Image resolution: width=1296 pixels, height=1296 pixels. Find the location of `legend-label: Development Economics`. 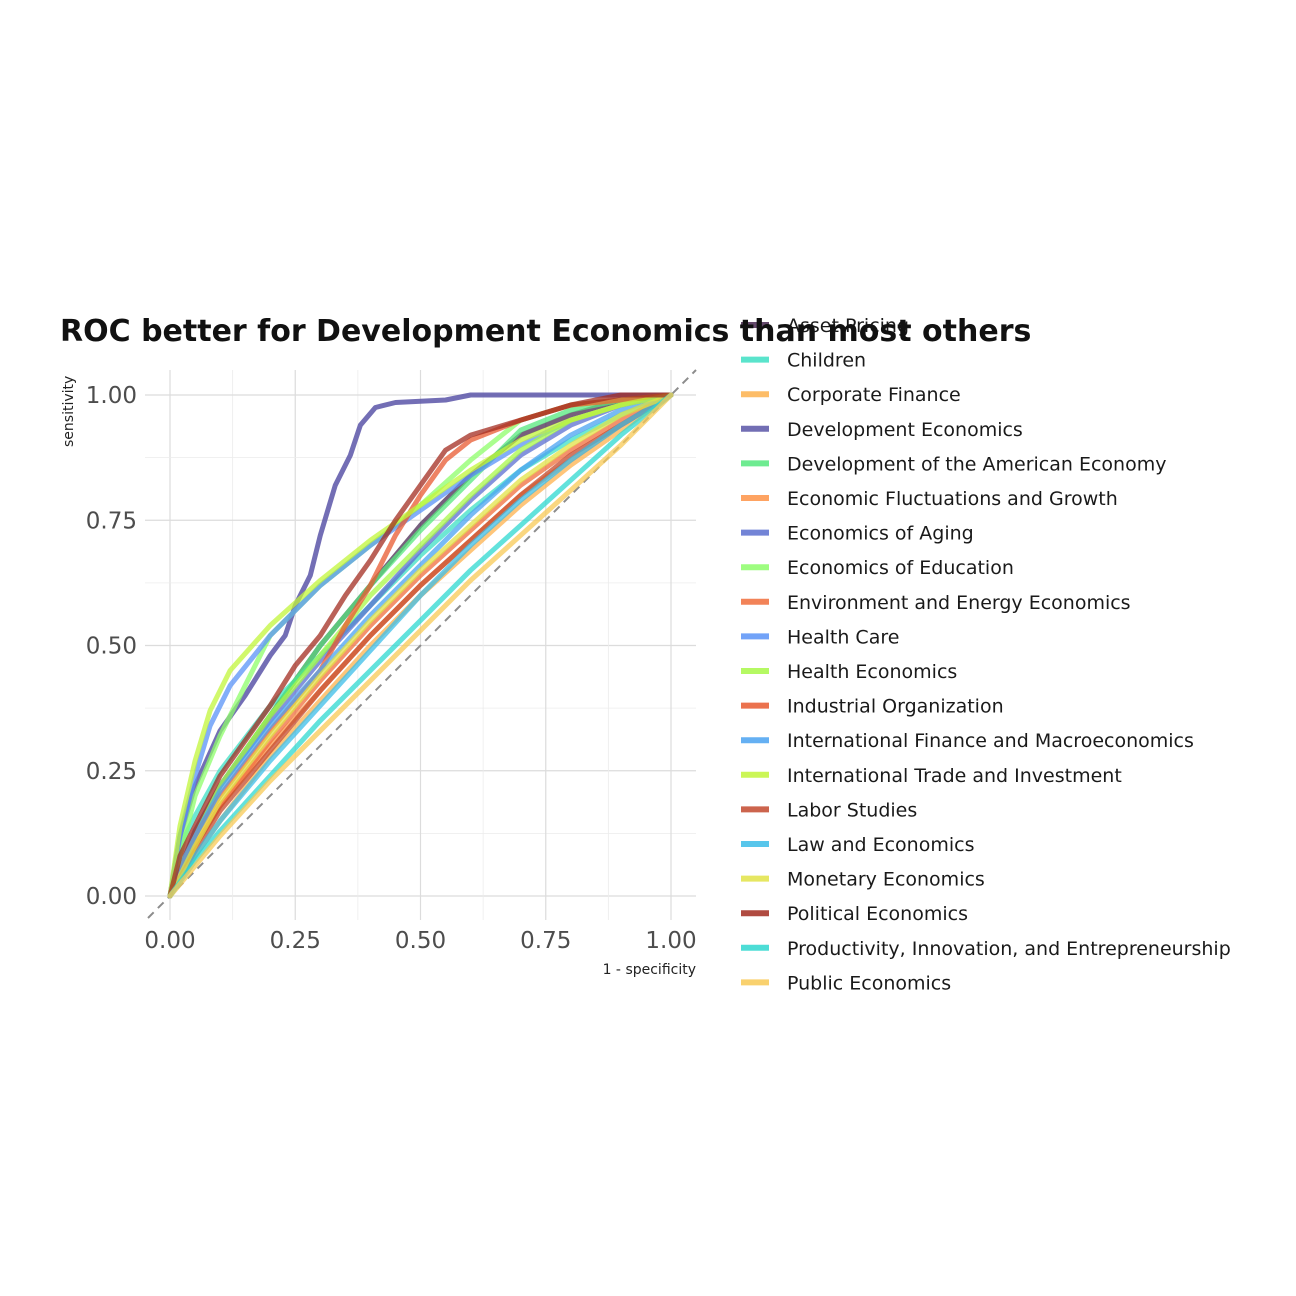

legend-label: Development Economics is located at coordinates (905, 430).